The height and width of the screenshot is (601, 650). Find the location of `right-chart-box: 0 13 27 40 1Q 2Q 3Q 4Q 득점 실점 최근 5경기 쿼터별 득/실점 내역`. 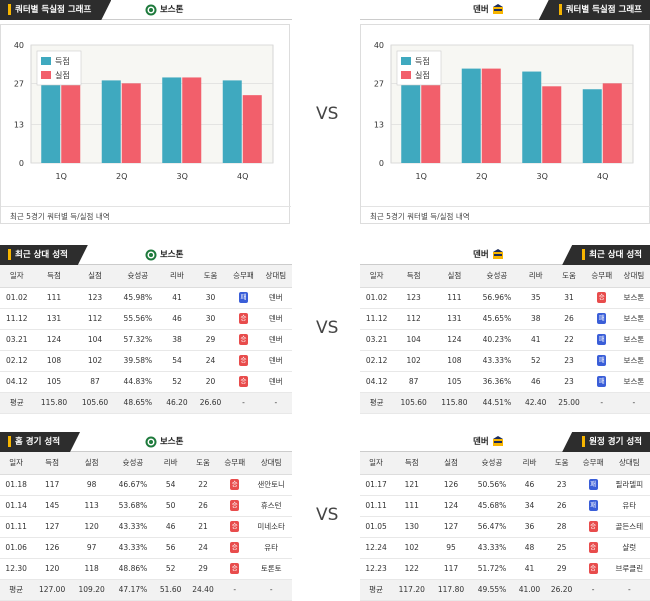

right-chart-box: 0 13 27 40 1Q 2Q 3Q 4Q 득점 실점 최근 5경기 쿼터별 득/실점 내역 is located at coordinates (505, 124).